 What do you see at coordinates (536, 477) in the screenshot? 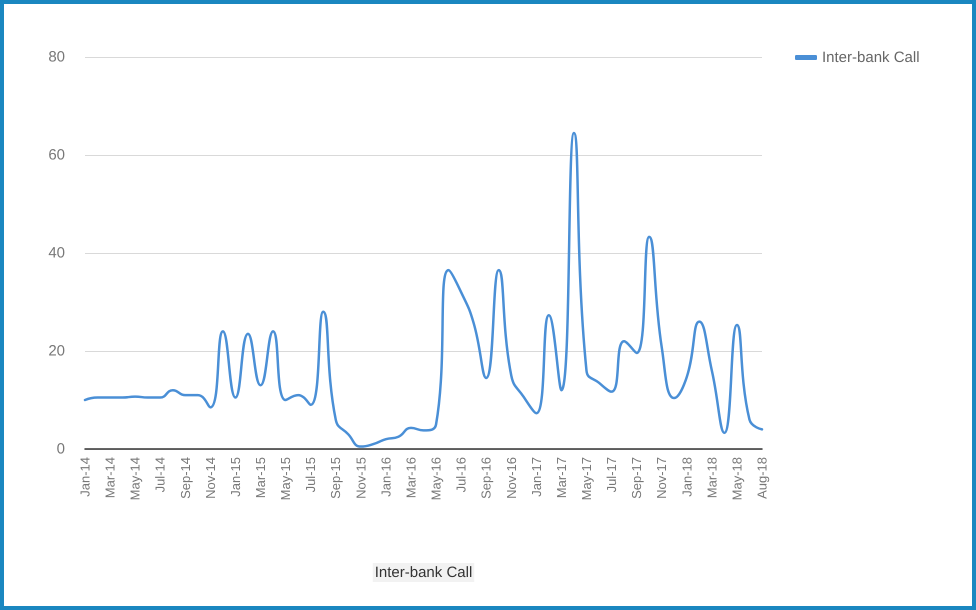
I see `x-tick-label: Jan-17` at bounding box center [536, 477].